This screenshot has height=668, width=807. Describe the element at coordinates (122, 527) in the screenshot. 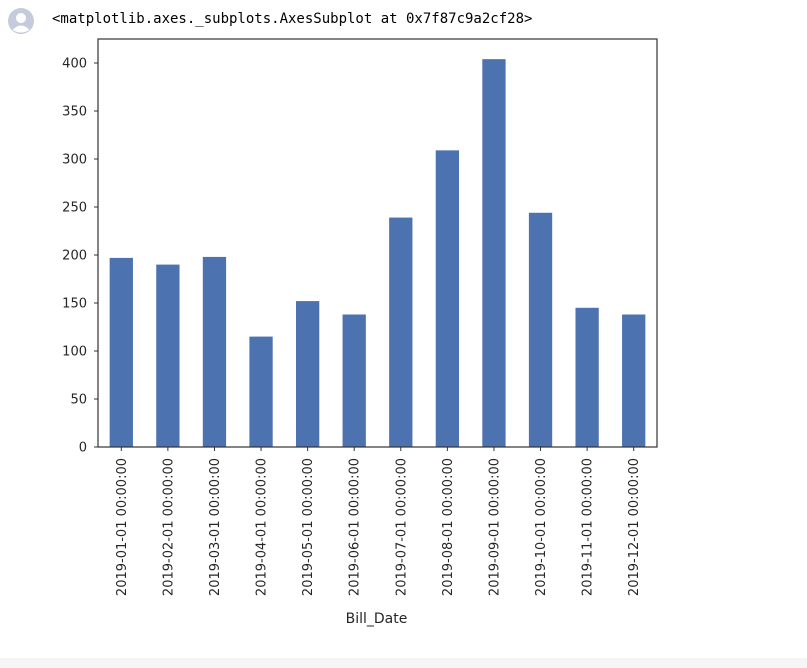

I see `x-tick-label-0: 2019-01-01 00:00:00` at that location.